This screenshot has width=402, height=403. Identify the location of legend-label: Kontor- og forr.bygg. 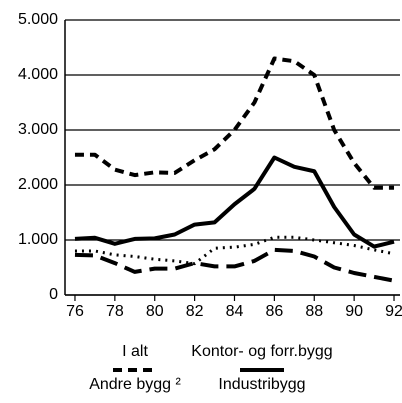
(261, 351).